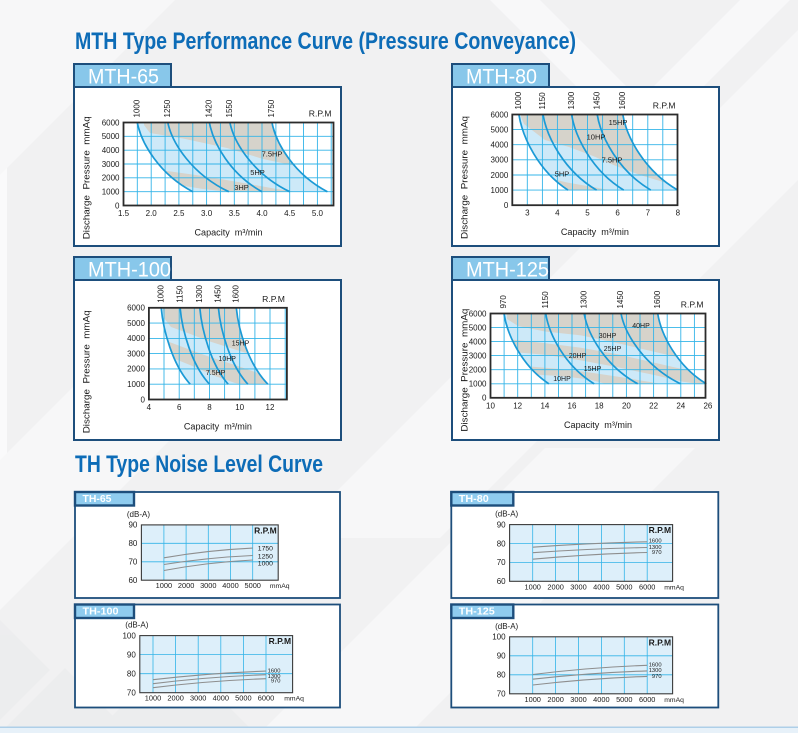  Describe the element at coordinates (680, 405) in the screenshot. I see `svg-text: 24` at that location.